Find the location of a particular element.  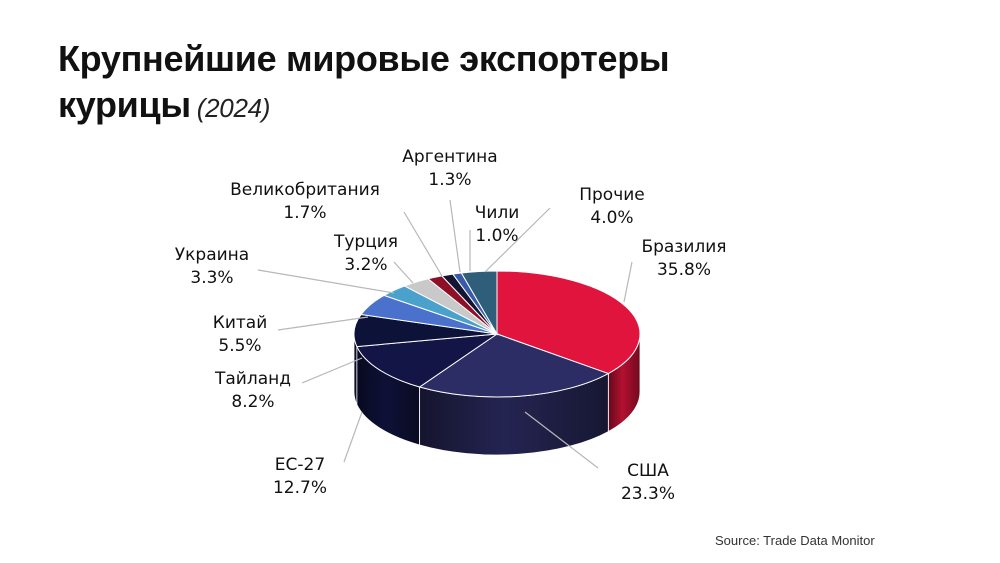

slice-label-name-1: Бразилия is located at coordinates (683, 247).